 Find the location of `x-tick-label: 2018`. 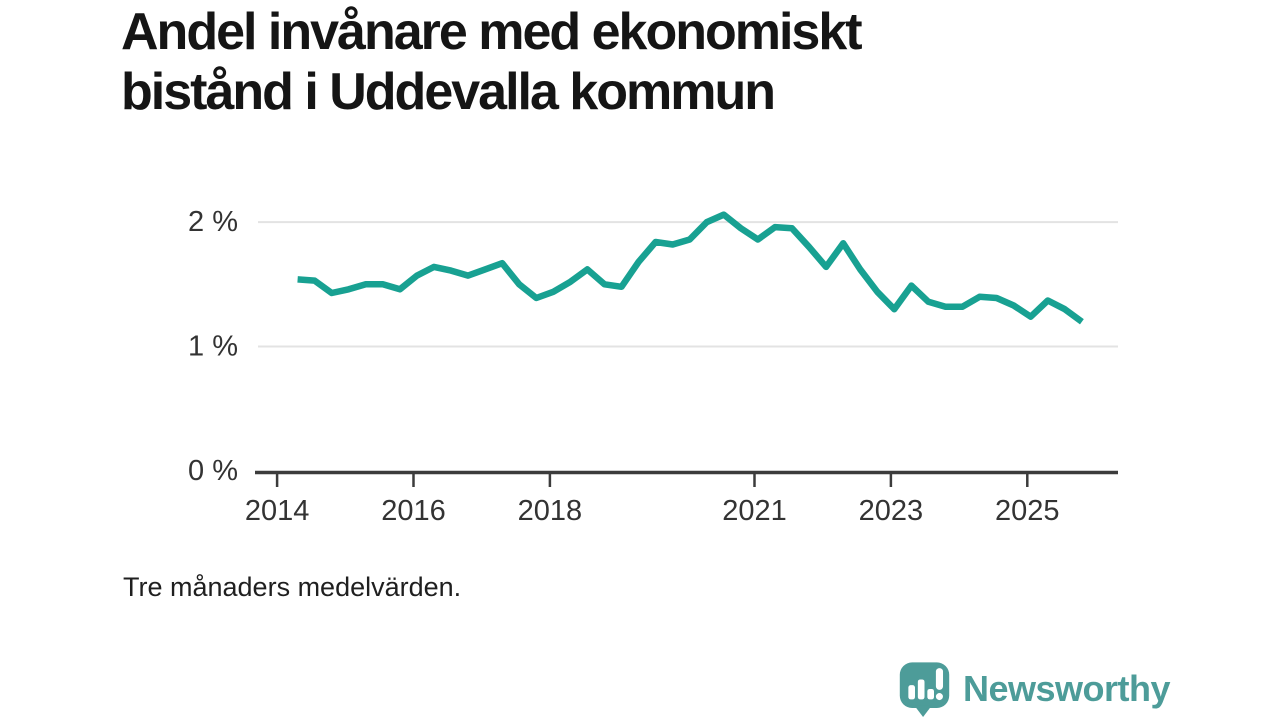

x-tick-label: 2018 is located at coordinates (550, 511).